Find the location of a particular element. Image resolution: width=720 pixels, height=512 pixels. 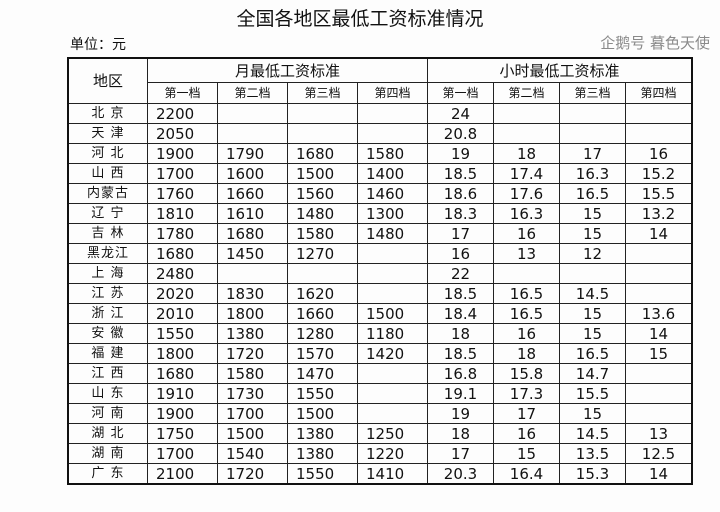

monthly-wage-cell: 1550 is located at coordinates (182, 333).